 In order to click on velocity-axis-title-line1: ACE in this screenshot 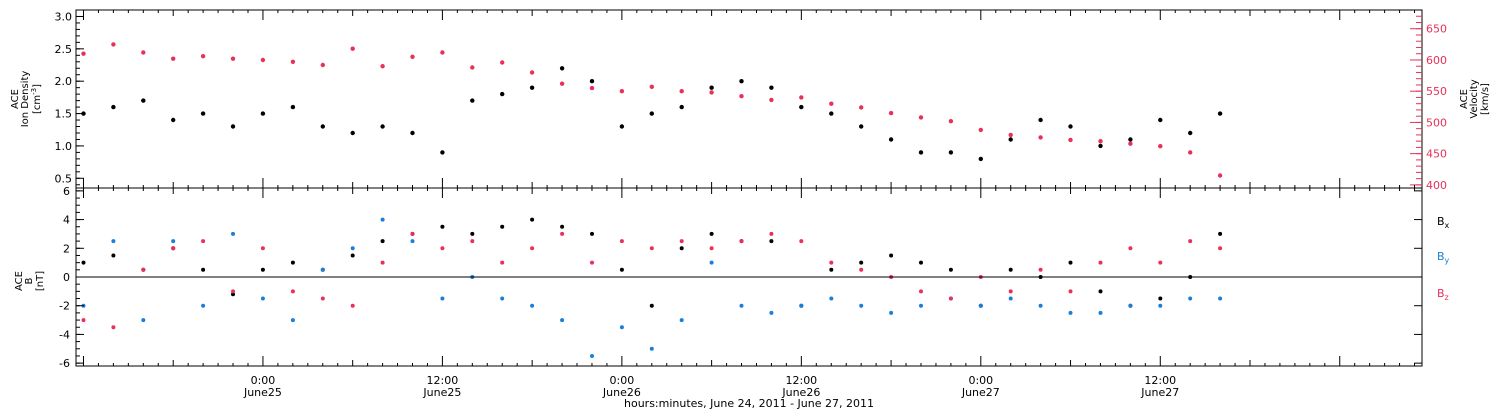, I will do `click(1464, 99)`.